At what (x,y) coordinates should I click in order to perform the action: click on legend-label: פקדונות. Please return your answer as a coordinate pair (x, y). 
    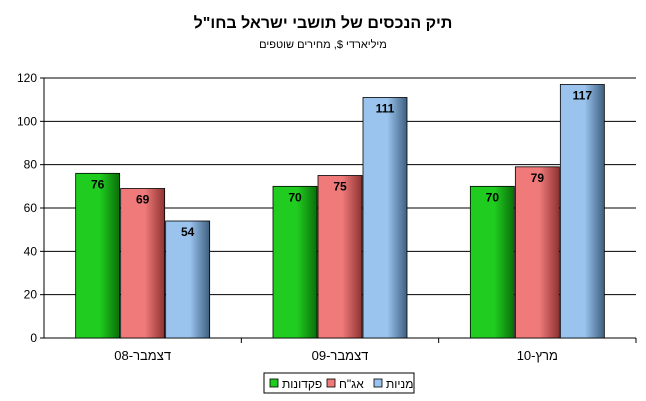
    Looking at the image, I should click on (302, 384).